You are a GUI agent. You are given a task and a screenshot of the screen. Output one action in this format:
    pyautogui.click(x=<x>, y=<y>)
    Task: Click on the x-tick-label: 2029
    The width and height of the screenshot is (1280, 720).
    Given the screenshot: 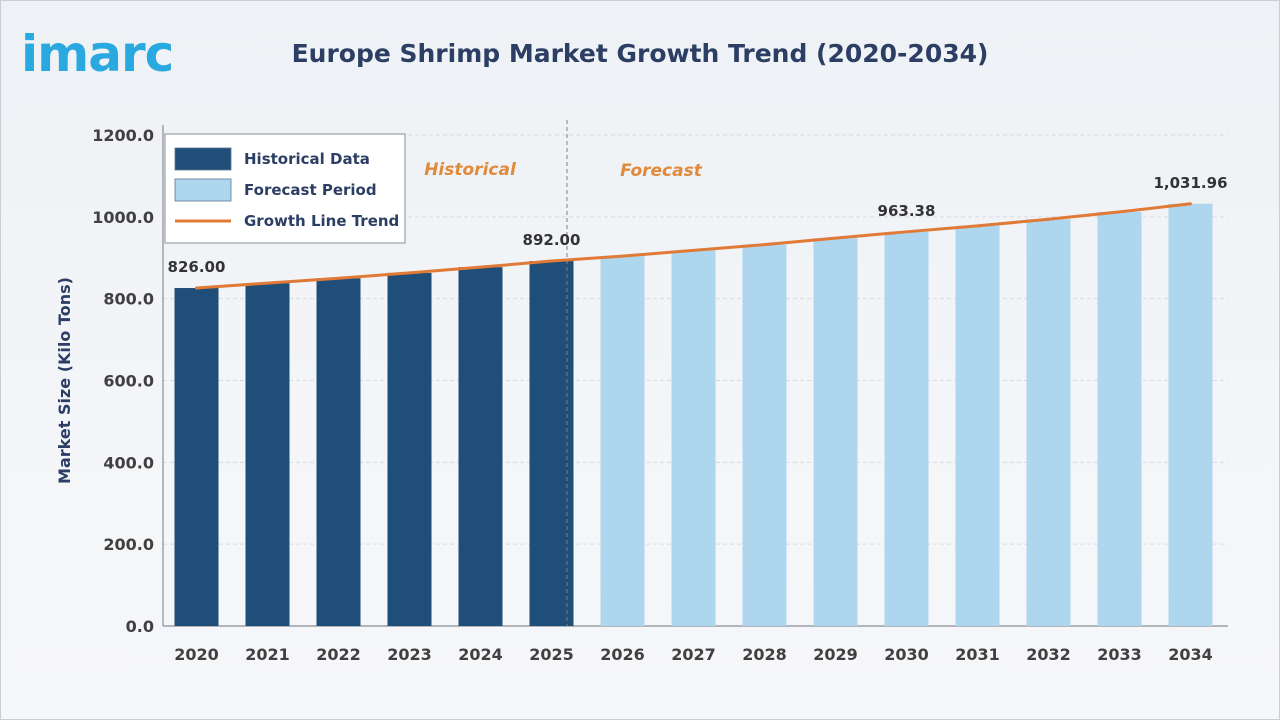 What is the action you would take?
    pyautogui.click(x=835, y=654)
    